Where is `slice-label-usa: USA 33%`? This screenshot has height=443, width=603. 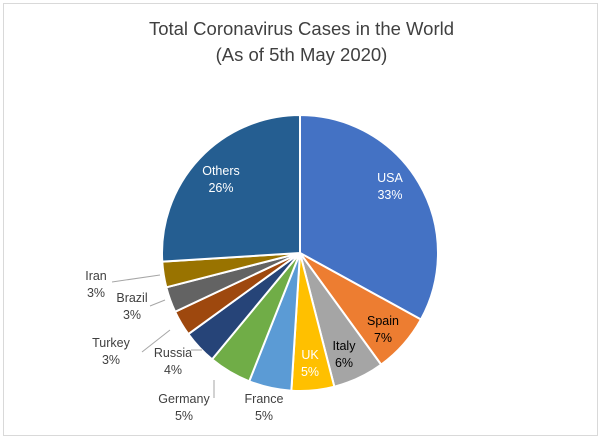 slice-label-usa: USA 33% is located at coordinates (390, 186).